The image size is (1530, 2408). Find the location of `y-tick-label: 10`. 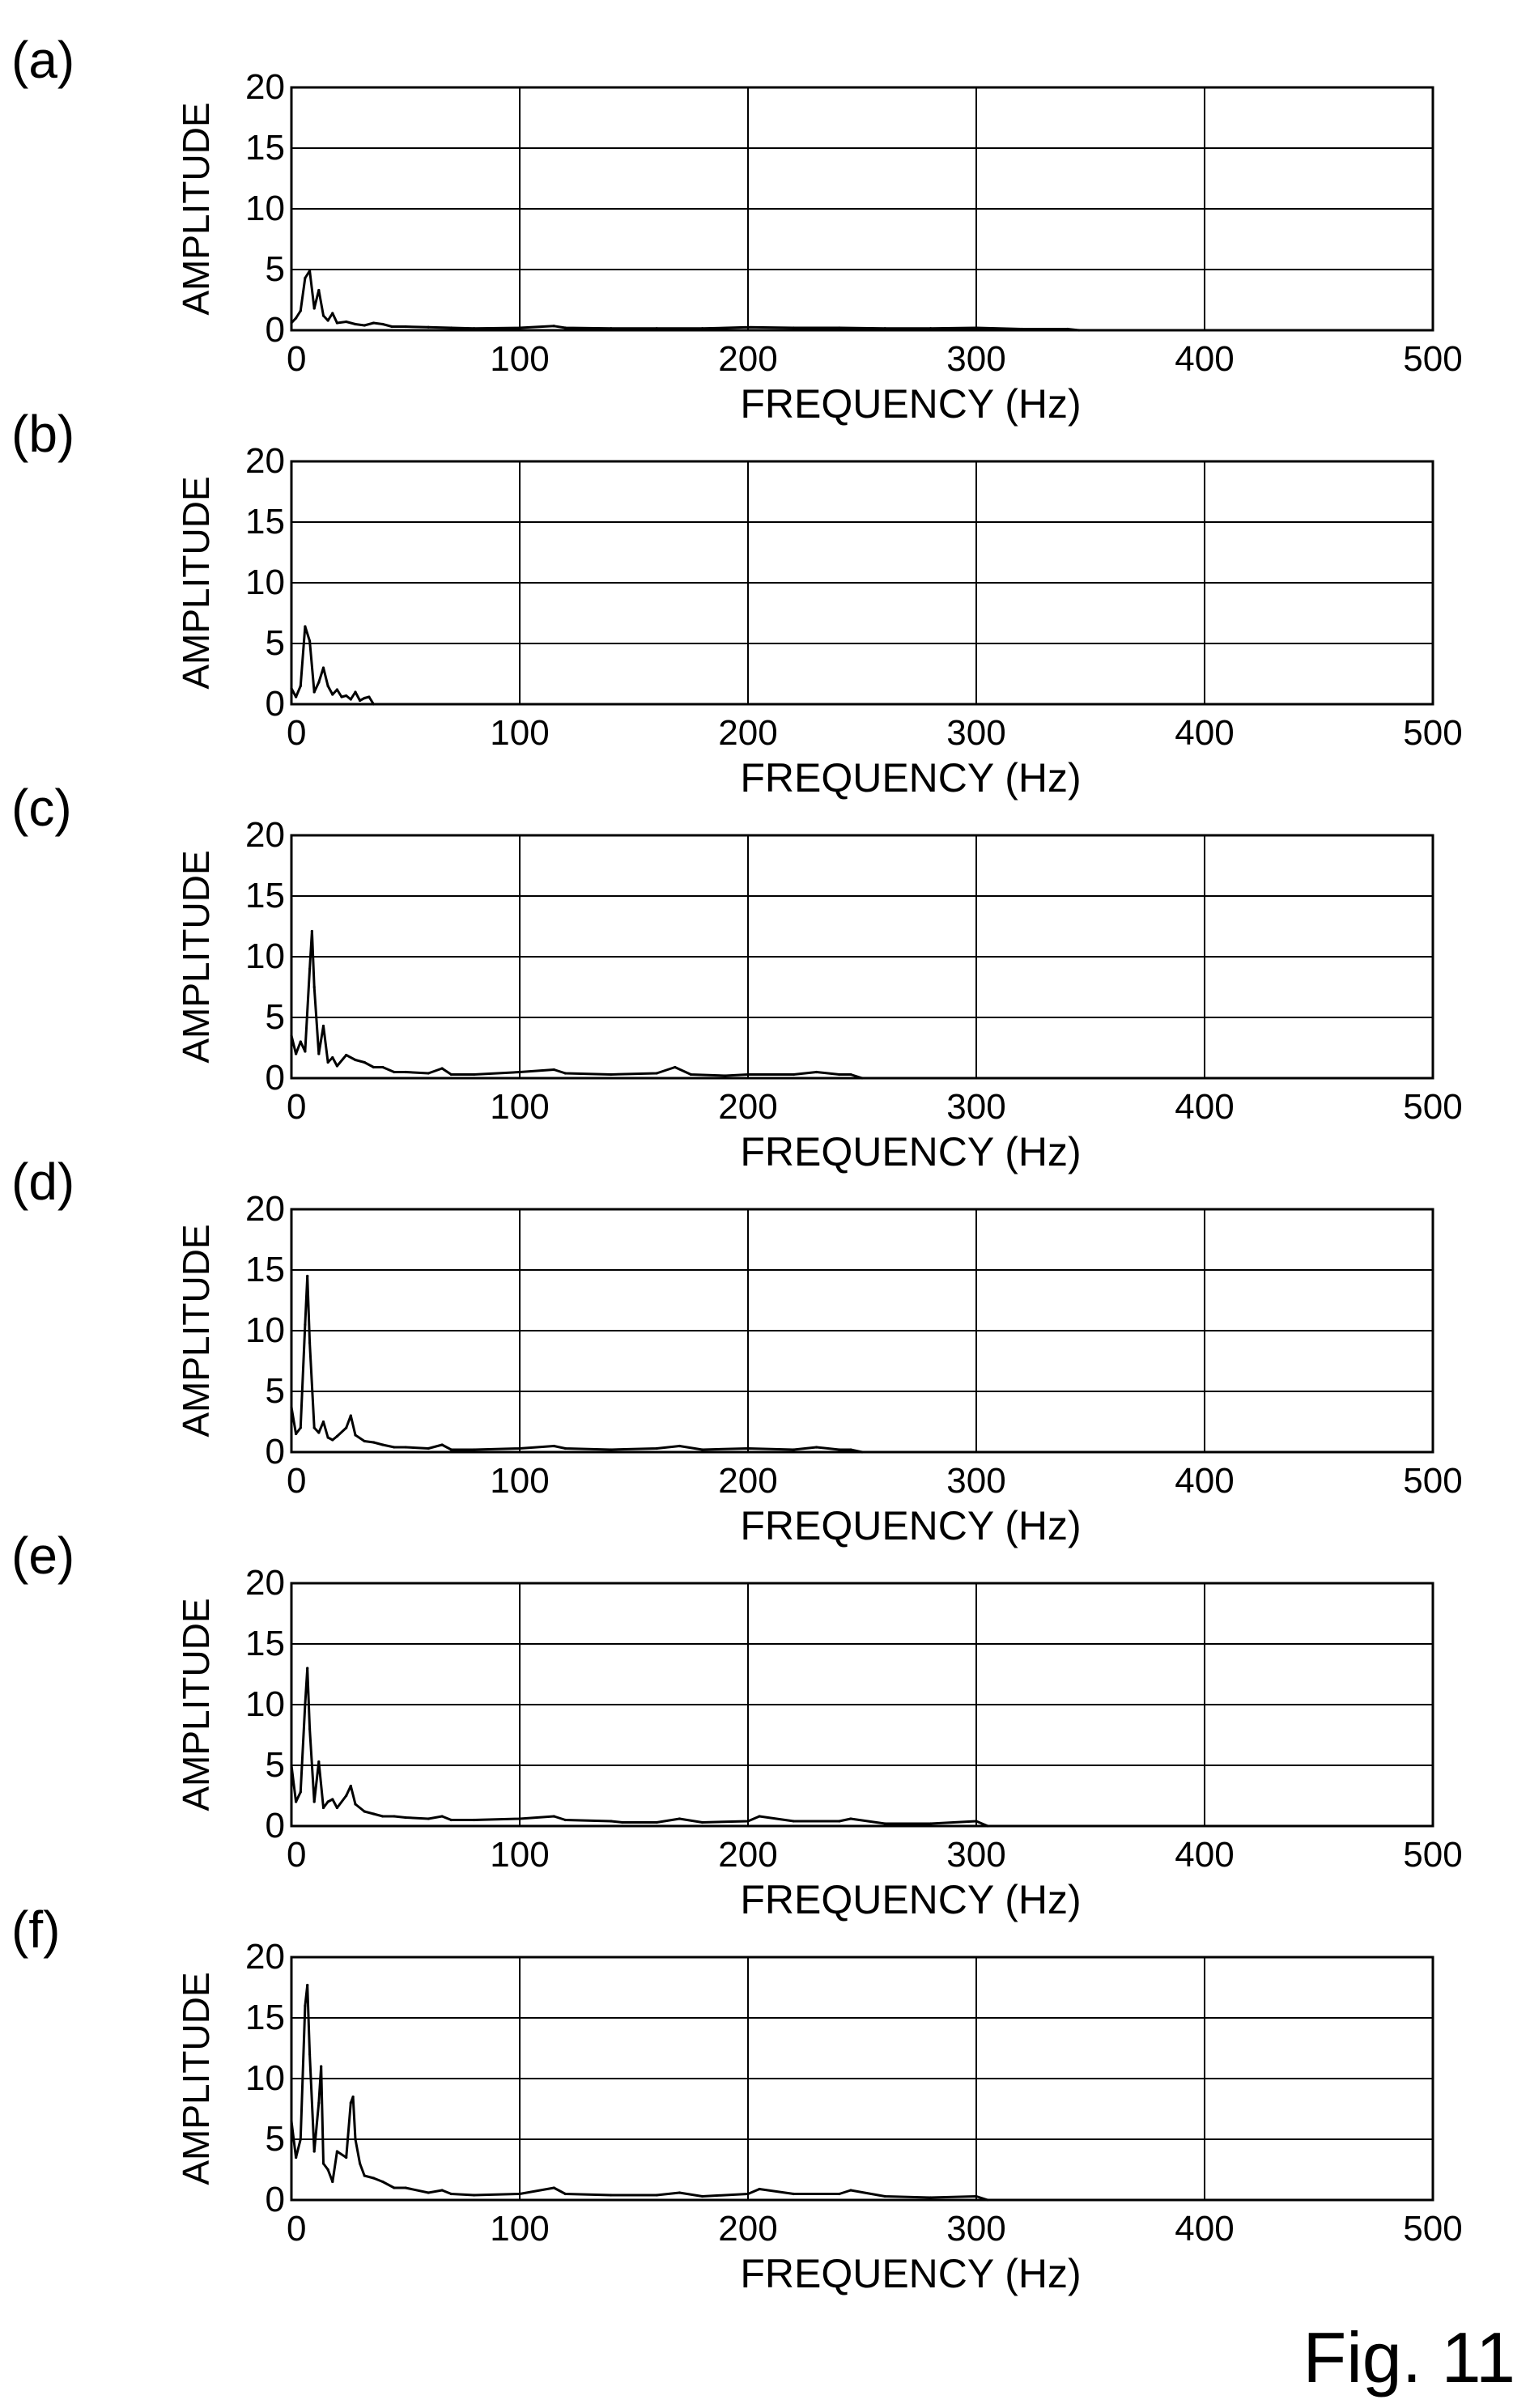

y-tick-label: 10 is located at coordinates (265, 582).